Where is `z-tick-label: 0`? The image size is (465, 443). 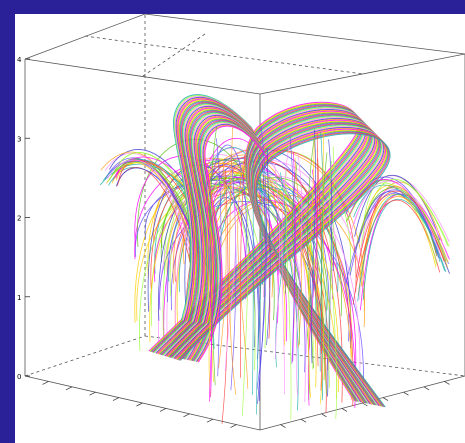
z-tick-label: 0 is located at coordinates (19, 377).